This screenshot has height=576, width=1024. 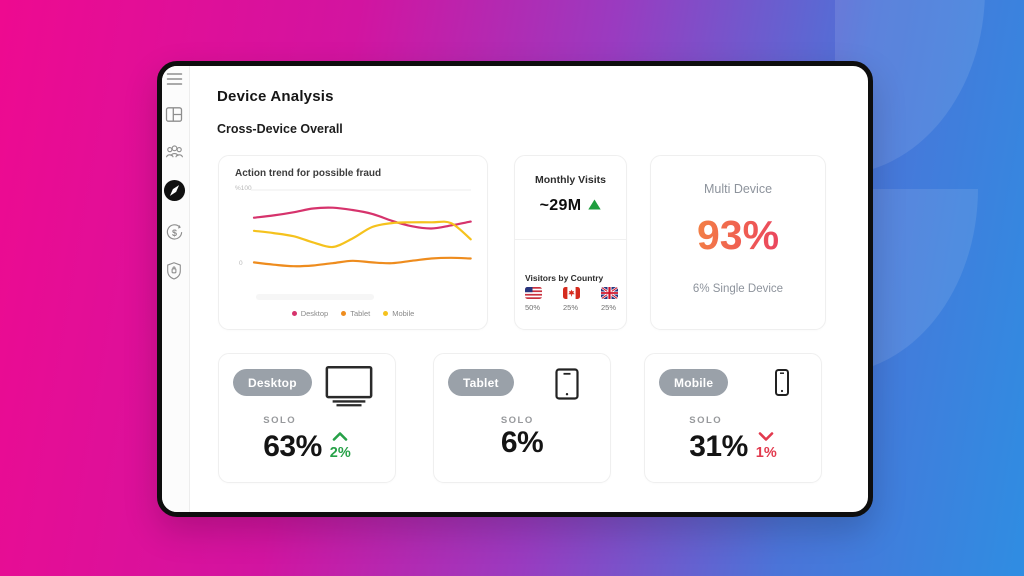 I want to click on sidebar-item-dashboard, so click(x=174, y=114).